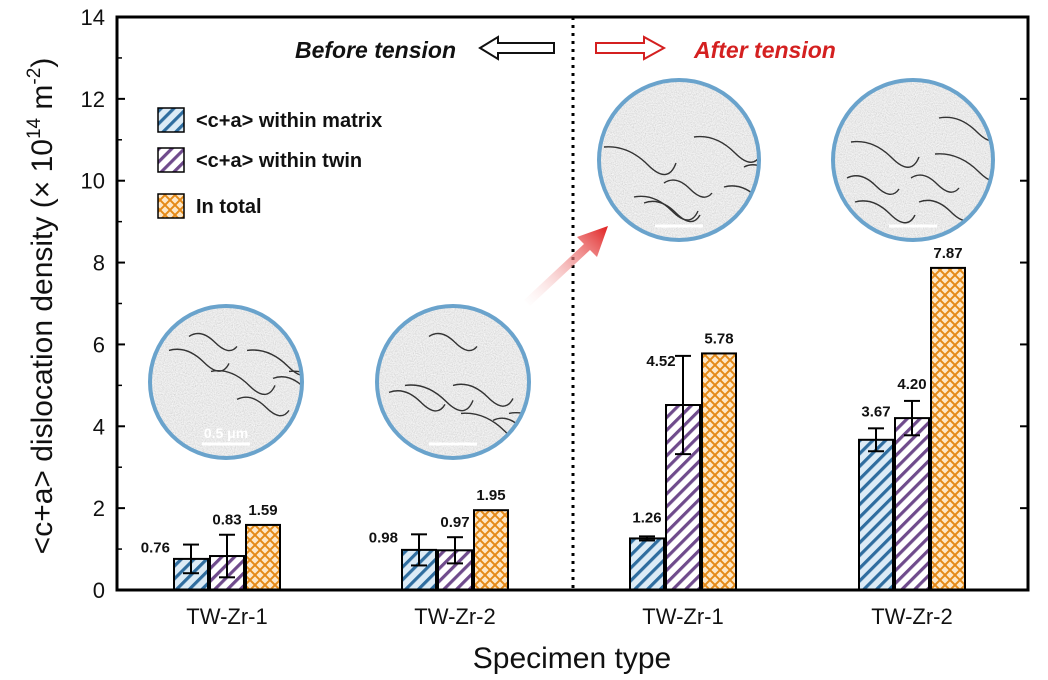 This screenshot has width=1048, height=680. What do you see at coordinates (93, 181) in the screenshot?
I see `y-tick-label: 10` at bounding box center [93, 181].